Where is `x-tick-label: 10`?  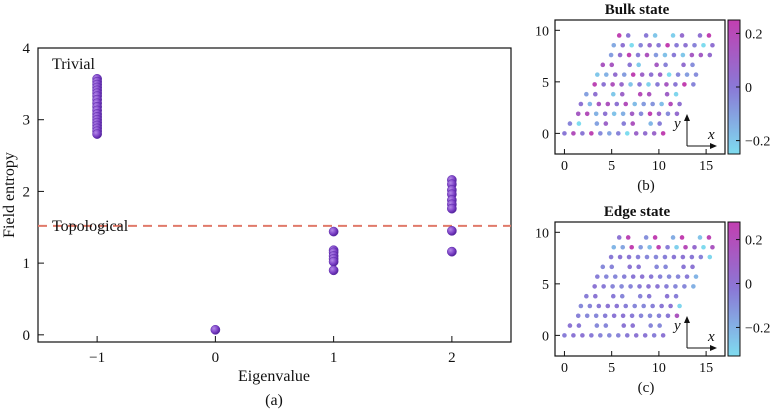
x-tick-label: 10 is located at coordinates (659, 368).